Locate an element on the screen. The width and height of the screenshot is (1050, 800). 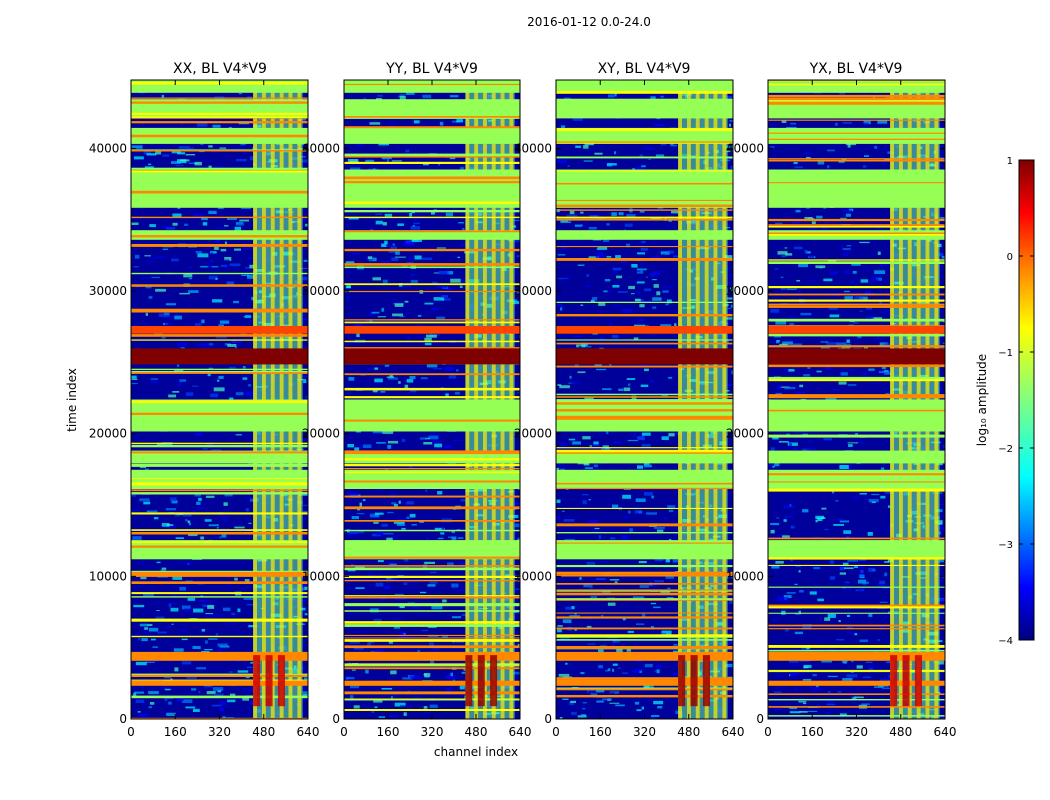
y-tick-label: 20000 is located at coordinates (533, 434).